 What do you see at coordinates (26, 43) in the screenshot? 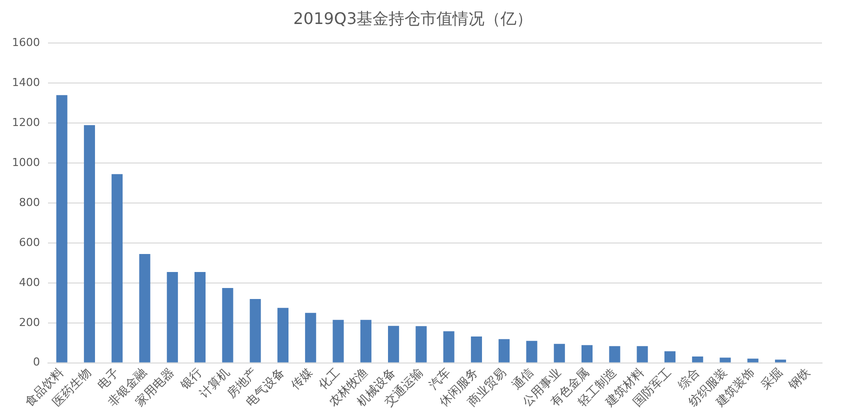
I see `y-tick-label: 1600` at bounding box center [26, 43].